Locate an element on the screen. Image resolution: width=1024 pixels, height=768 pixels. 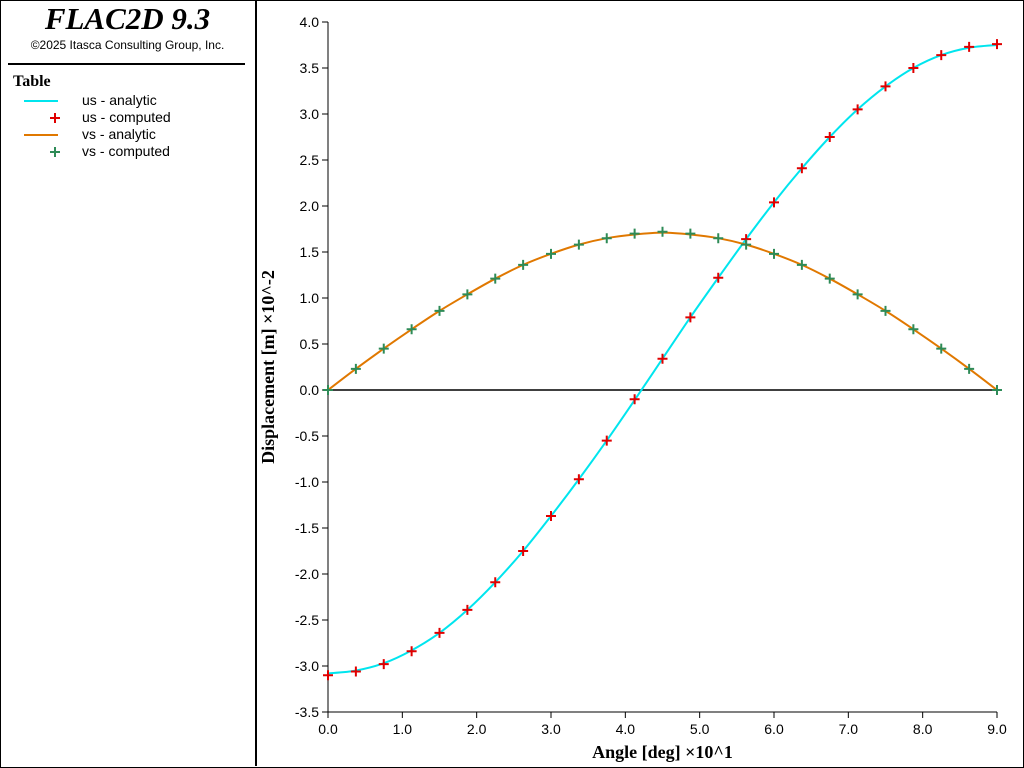
legend-label: vs - computed is located at coordinates (126, 151).